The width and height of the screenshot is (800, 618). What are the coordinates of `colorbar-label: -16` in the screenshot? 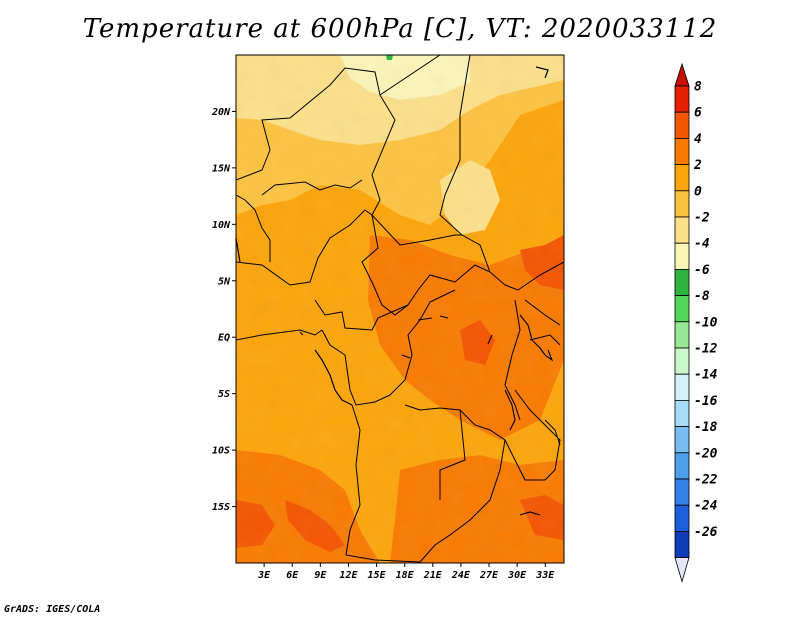 It's located at (706, 401).